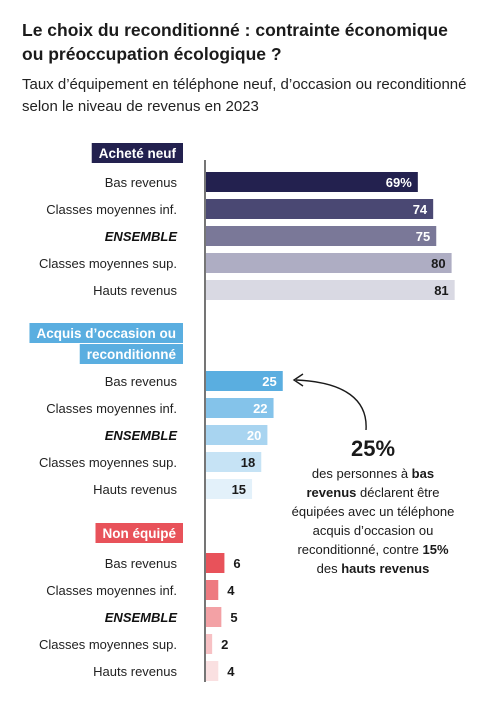 This screenshot has width=482, height=703. What do you see at coordinates (399, 182) in the screenshot?
I see `bar-value-label: 69%` at bounding box center [399, 182].